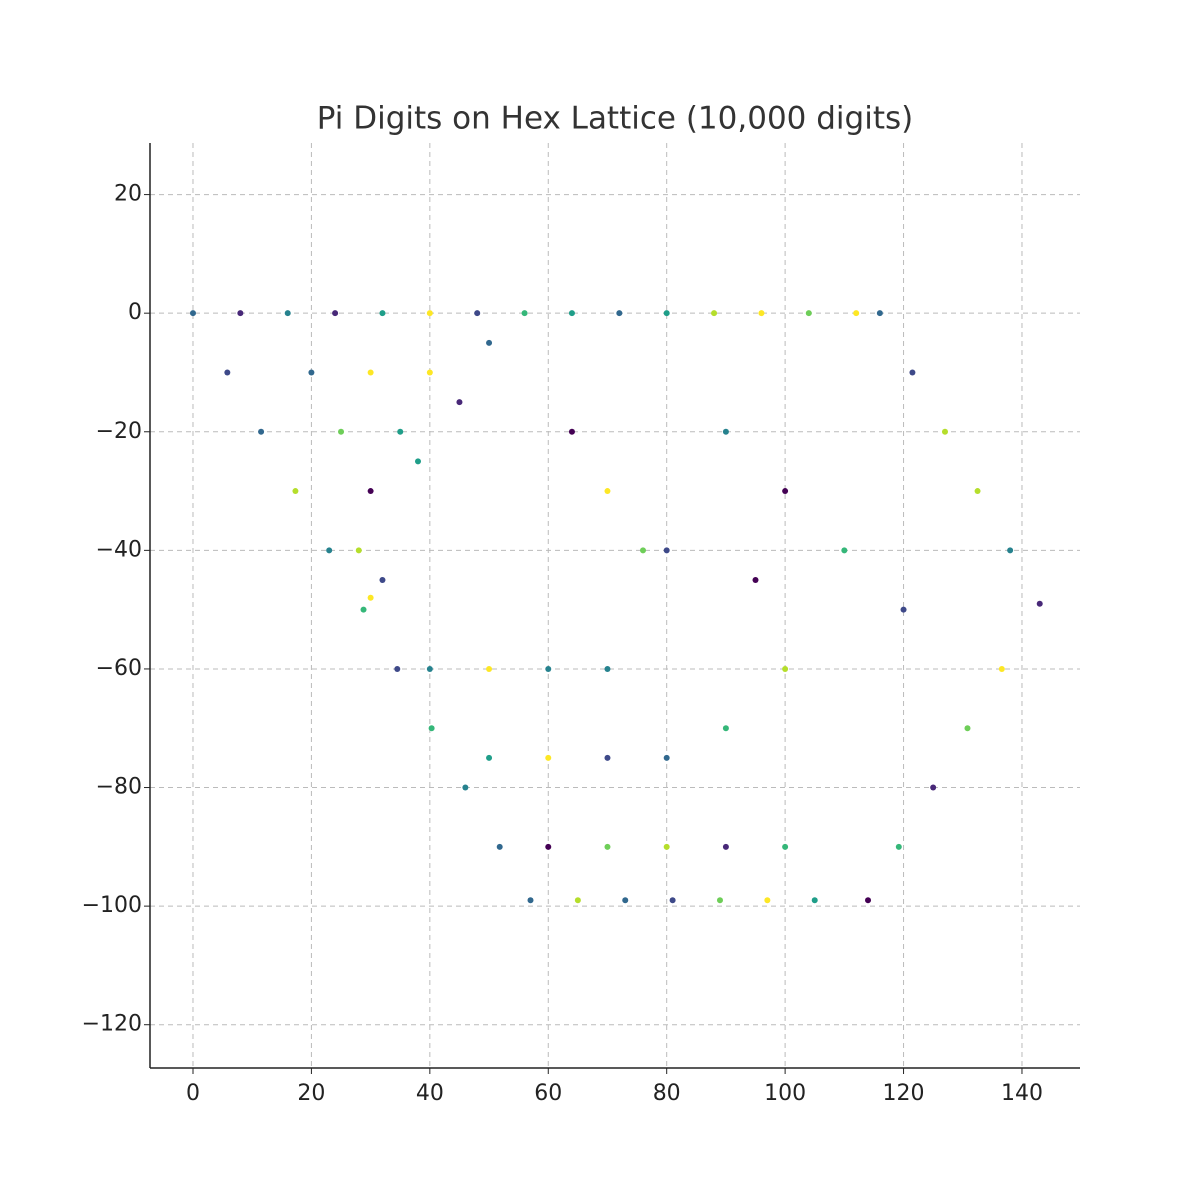  I want to click on y-tick-label: 20, so click(128, 194).